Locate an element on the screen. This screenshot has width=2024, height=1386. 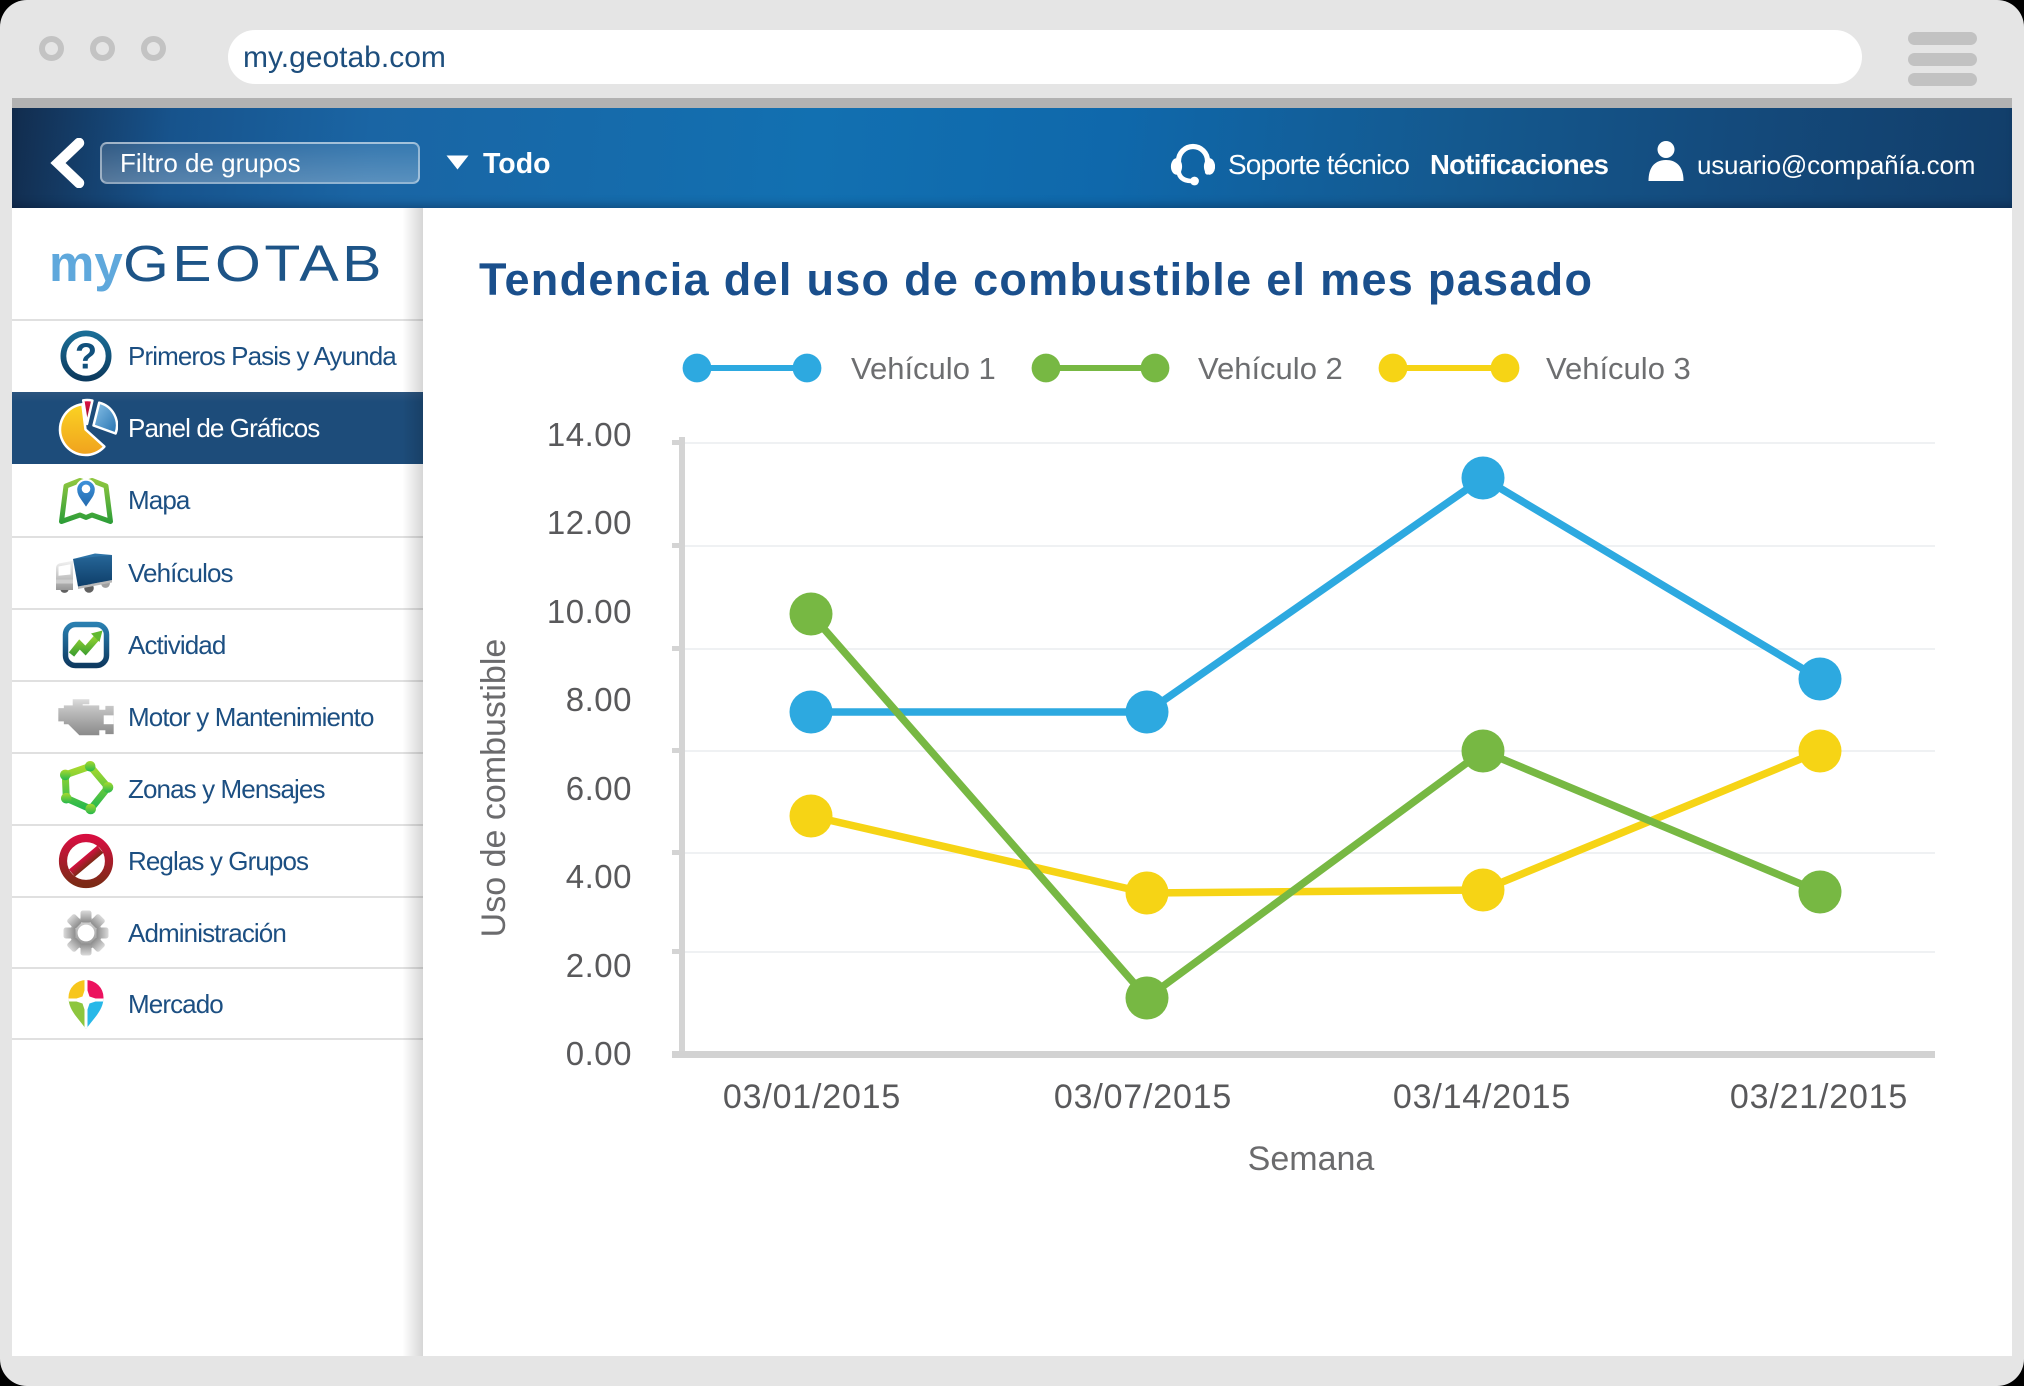
svg-text: Uso de combustible is located at coordinates (494, 788).